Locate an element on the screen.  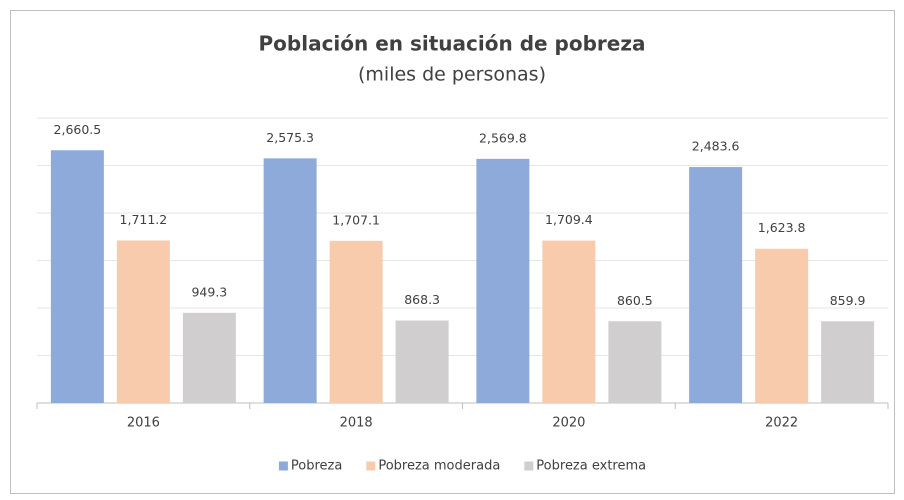
legend-label: Pobreza moderada is located at coordinates (439, 466).